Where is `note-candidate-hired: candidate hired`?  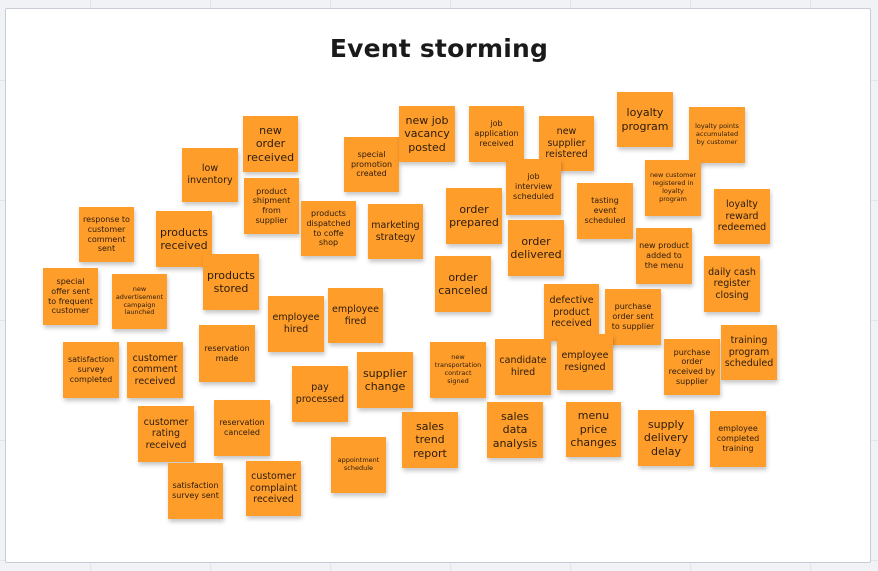 note-candidate-hired: candidate hired is located at coordinates (523, 367).